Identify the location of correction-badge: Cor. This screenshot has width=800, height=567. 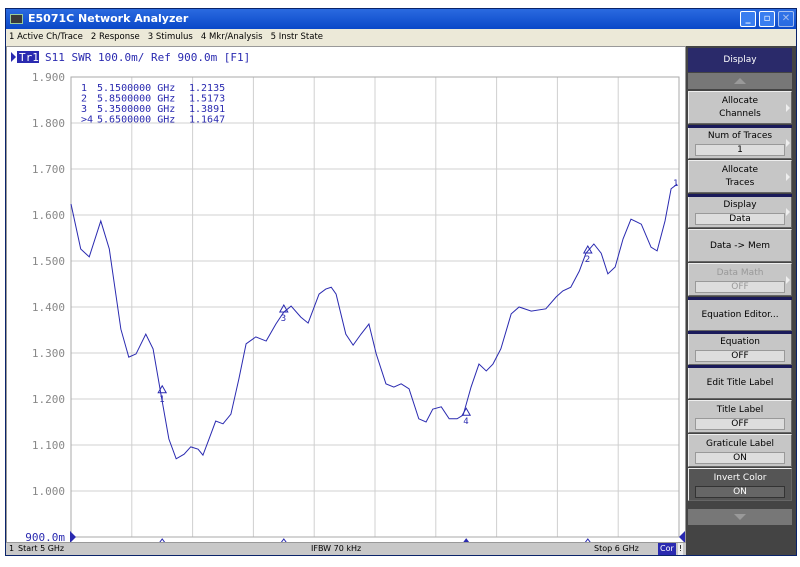
(667, 549).